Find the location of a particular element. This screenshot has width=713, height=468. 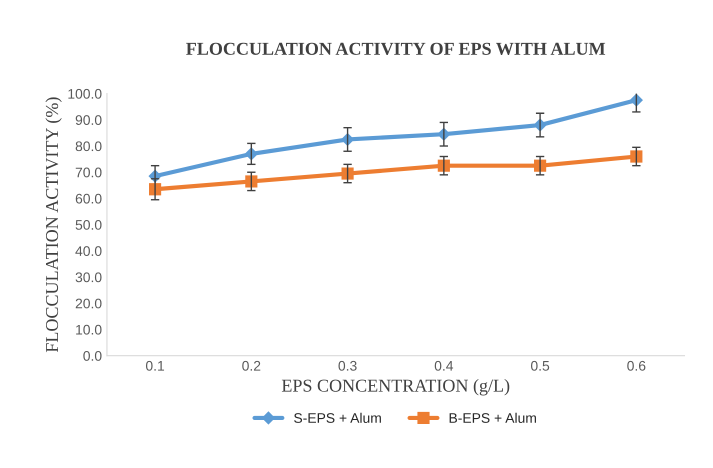

y-tick-label: 30.0 is located at coordinates (89, 277).